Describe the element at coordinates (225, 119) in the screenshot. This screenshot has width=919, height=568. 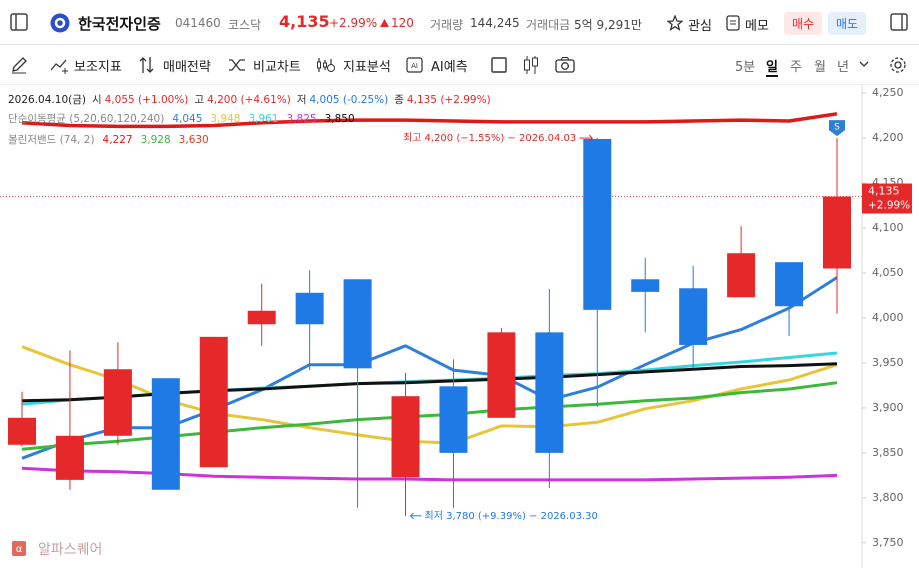
I see `info-text: 3,948` at that location.